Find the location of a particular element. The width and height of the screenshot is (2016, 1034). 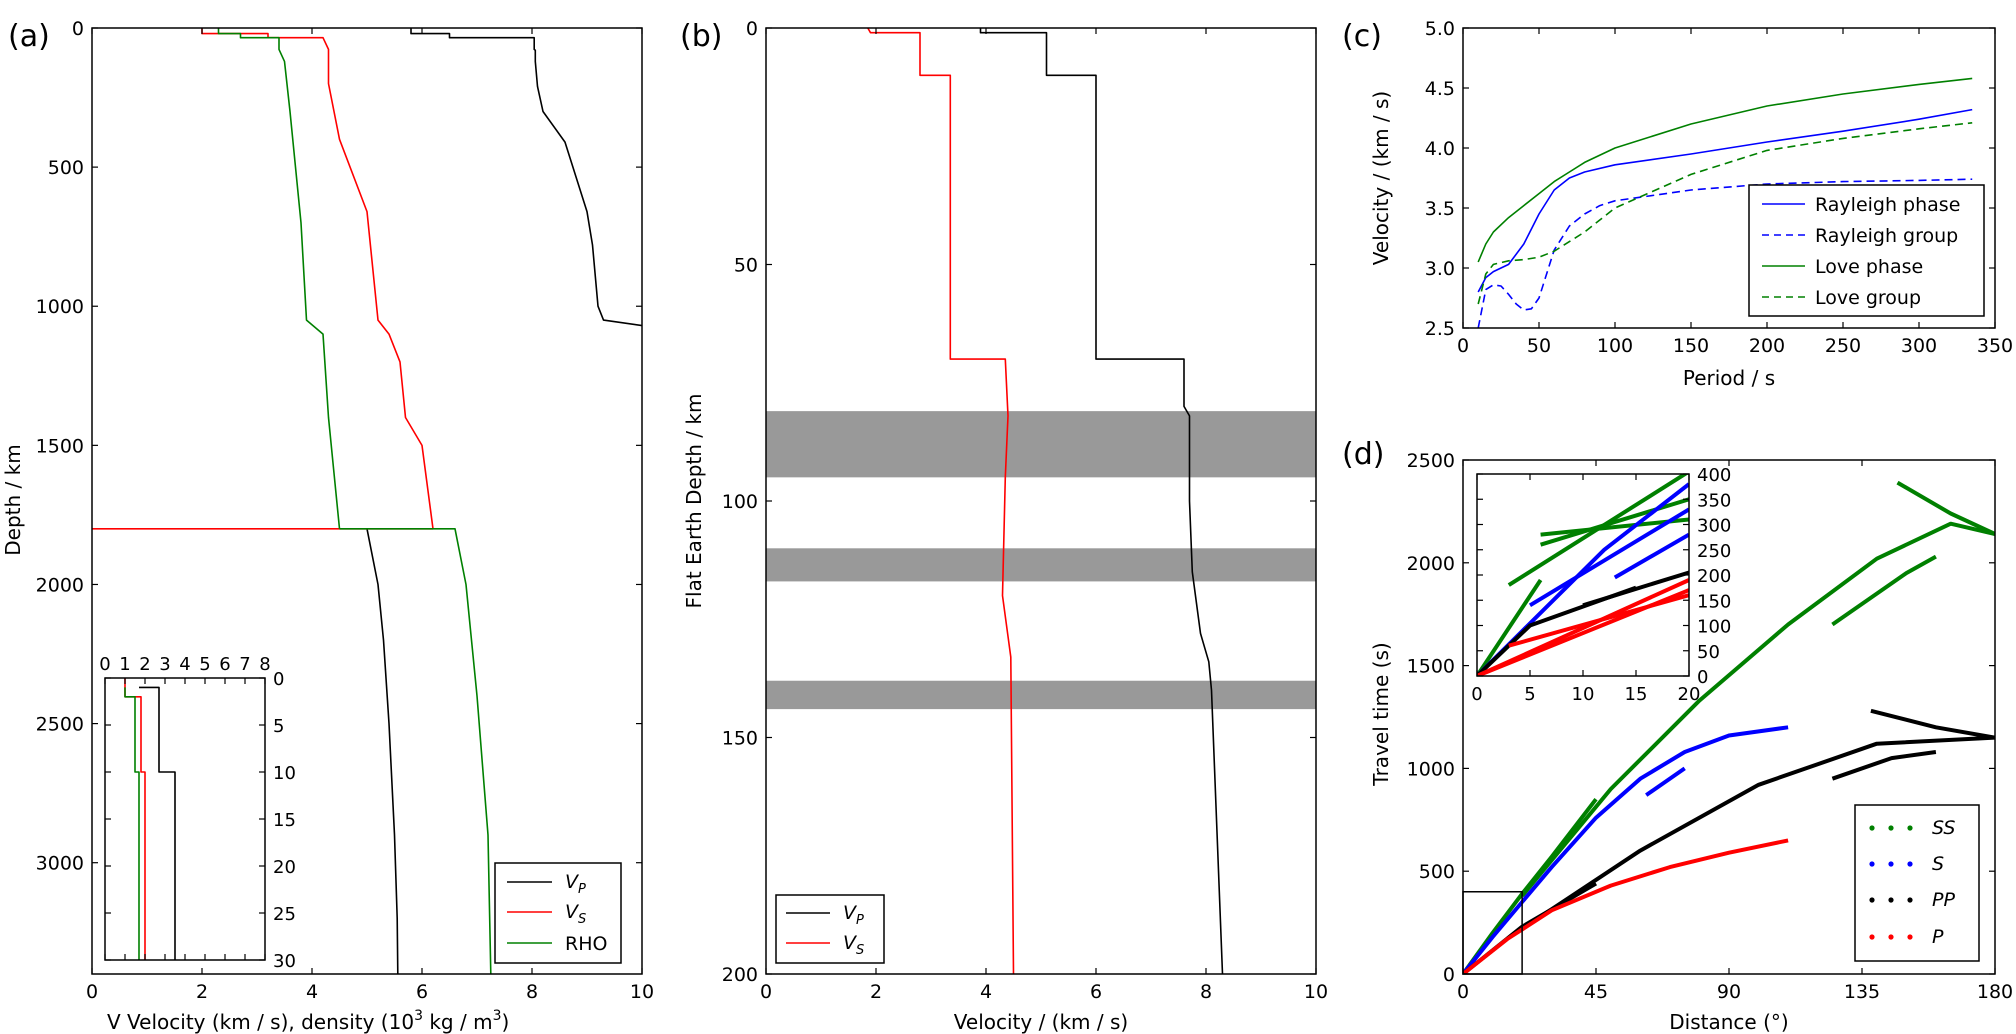

panel-d-ytick-label: 2500 is located at coordinates (1431, 461).